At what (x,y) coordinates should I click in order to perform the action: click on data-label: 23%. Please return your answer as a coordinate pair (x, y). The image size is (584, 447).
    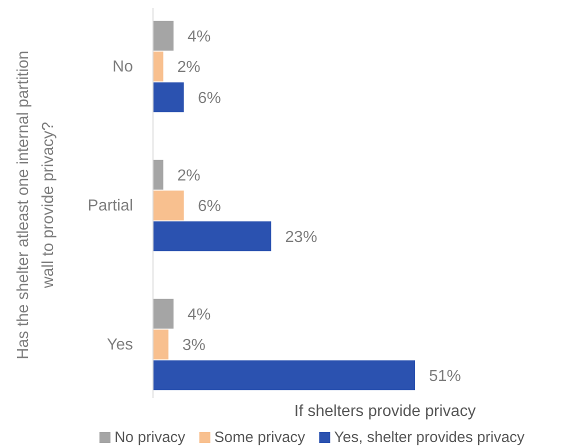
    Looking at the image, I should click on (301, 237).